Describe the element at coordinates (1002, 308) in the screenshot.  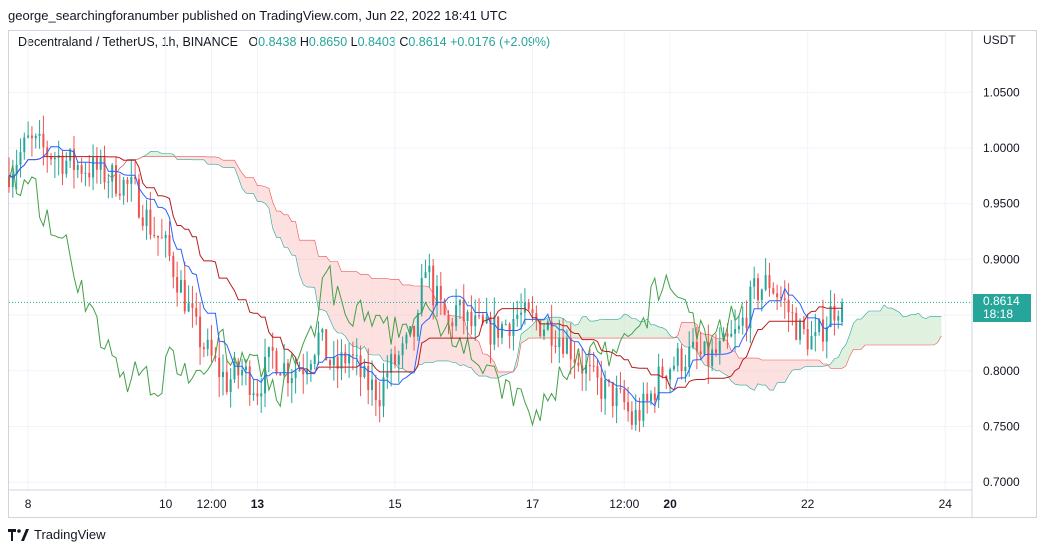
I see `last-price-tag: 0.8614 18:18` at that location.